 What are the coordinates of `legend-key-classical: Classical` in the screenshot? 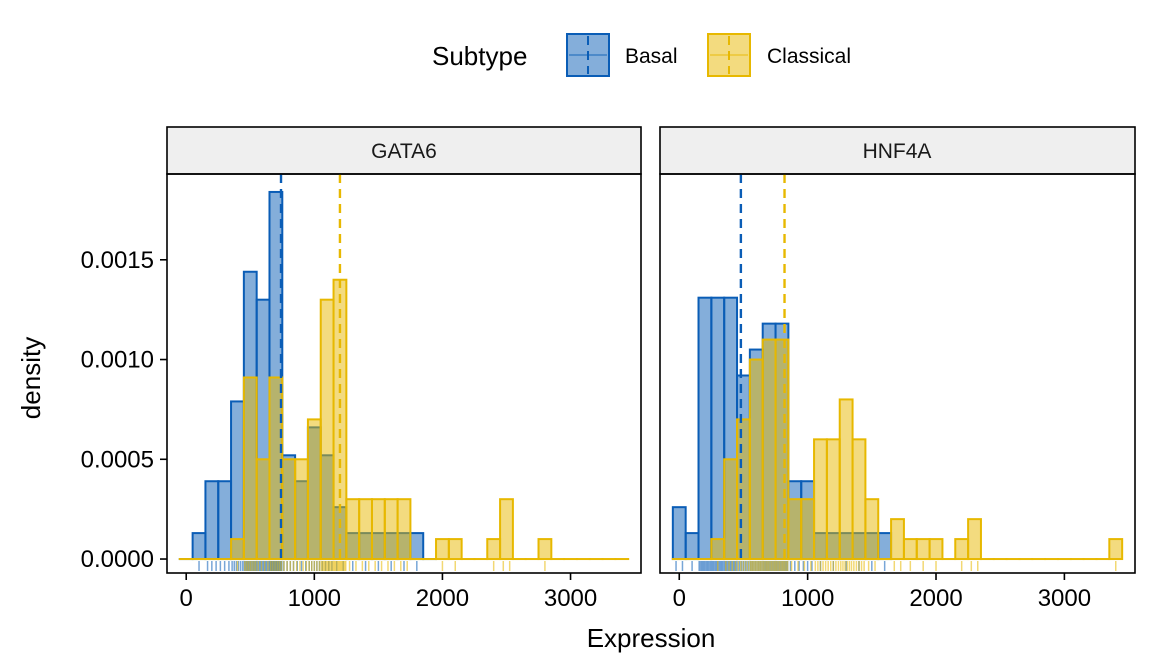 It's located at (779, 55).